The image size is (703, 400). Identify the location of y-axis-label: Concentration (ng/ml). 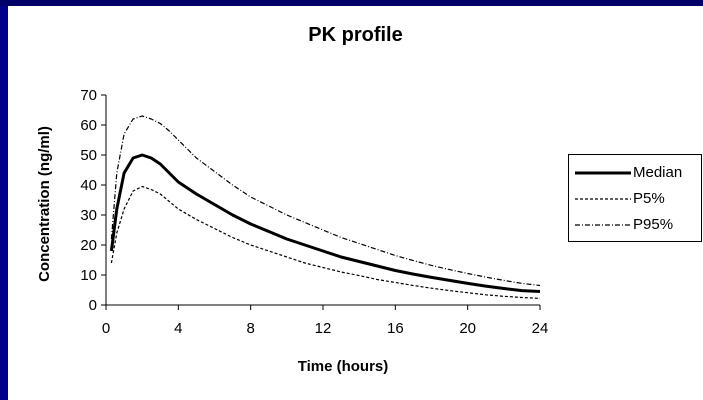
(44, 204).